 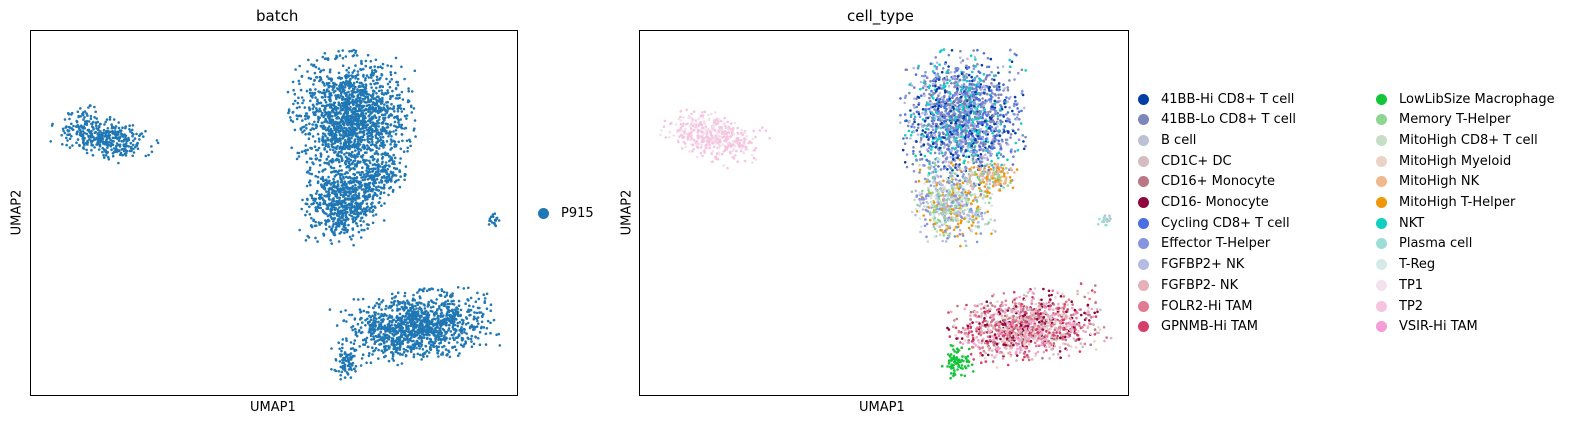 I want to click on legend-label: TP1, so click(x=1411, y=285).